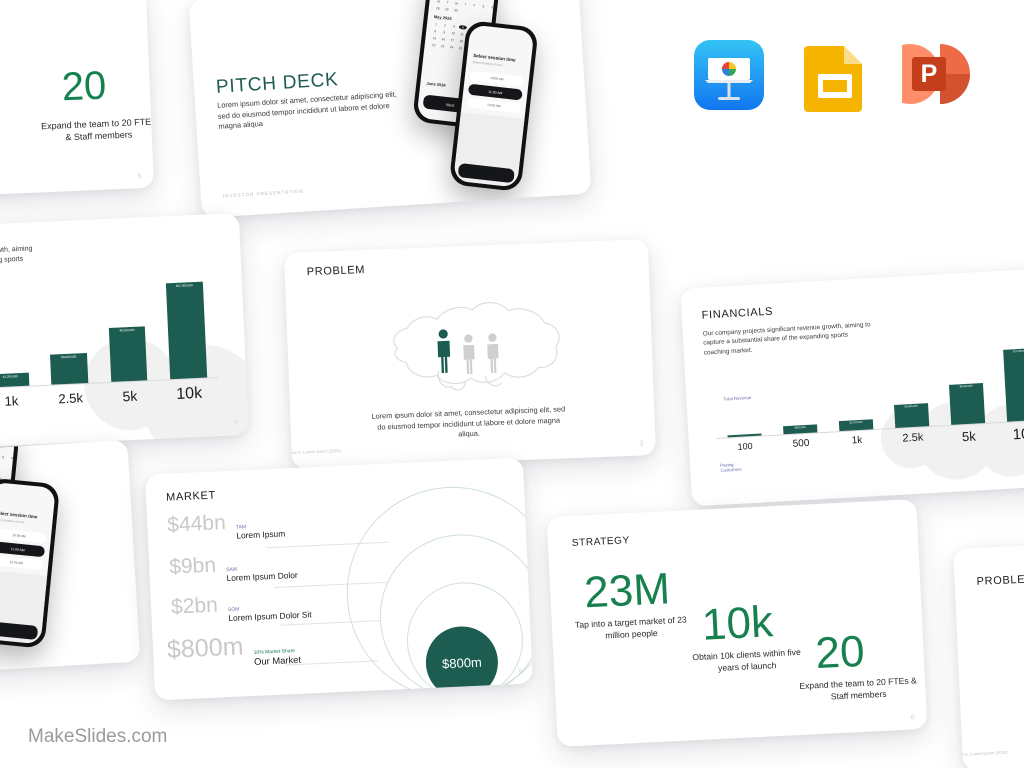 The width and height of the screenshot is (1024, 768). Describe the element at coordinates (520, 672) in the screenshot. I see `page-number: 5` at that location.